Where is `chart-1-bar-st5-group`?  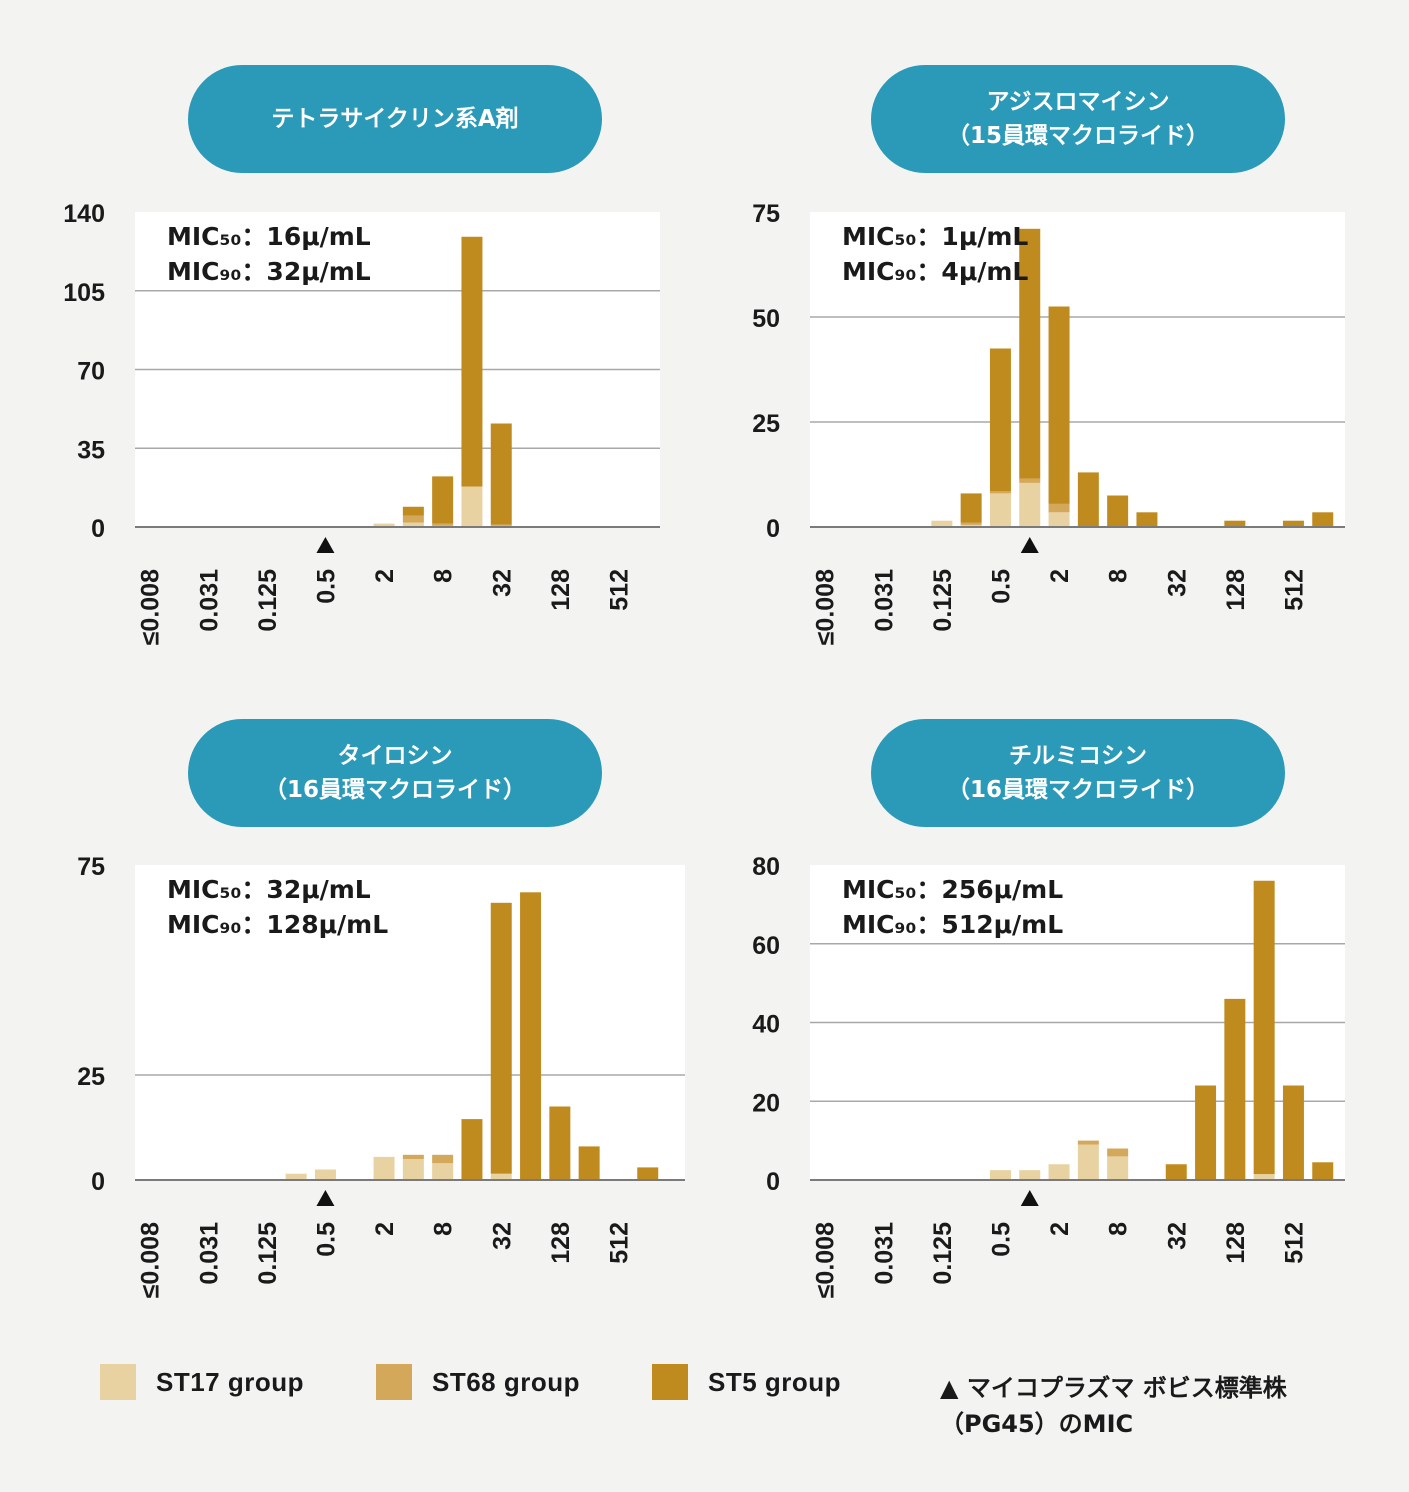 chart-1-bar-st5-group is located at coordinates (413, 511).